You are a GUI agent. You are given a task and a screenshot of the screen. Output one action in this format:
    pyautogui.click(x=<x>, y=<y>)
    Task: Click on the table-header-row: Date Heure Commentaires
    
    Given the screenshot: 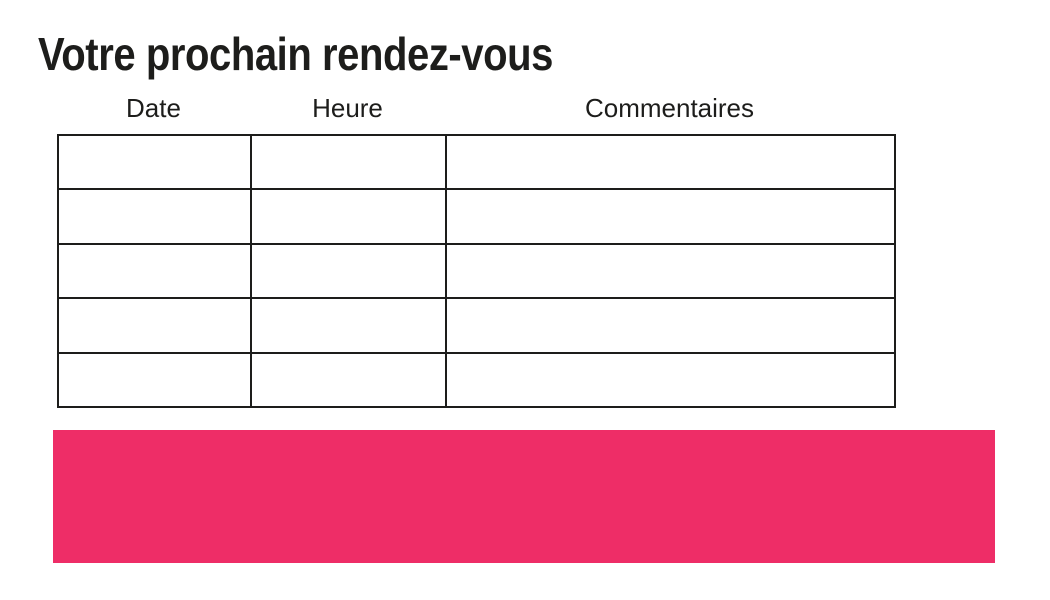 What is the action you would take?
    pyautogui.click(x=475, y=108)
    